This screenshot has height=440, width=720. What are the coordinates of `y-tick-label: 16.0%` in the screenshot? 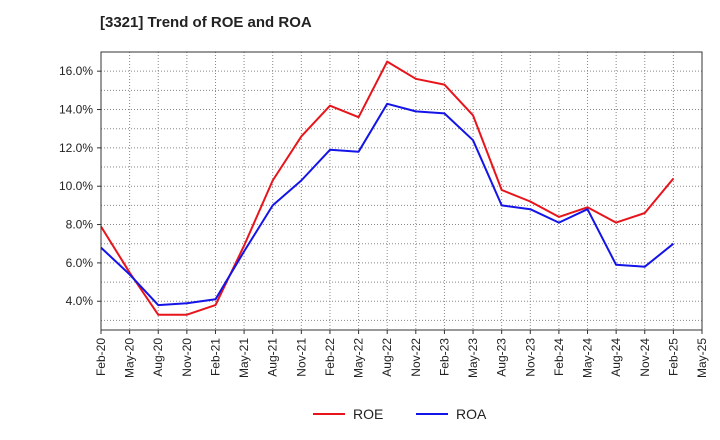 It's located at (76, 71).